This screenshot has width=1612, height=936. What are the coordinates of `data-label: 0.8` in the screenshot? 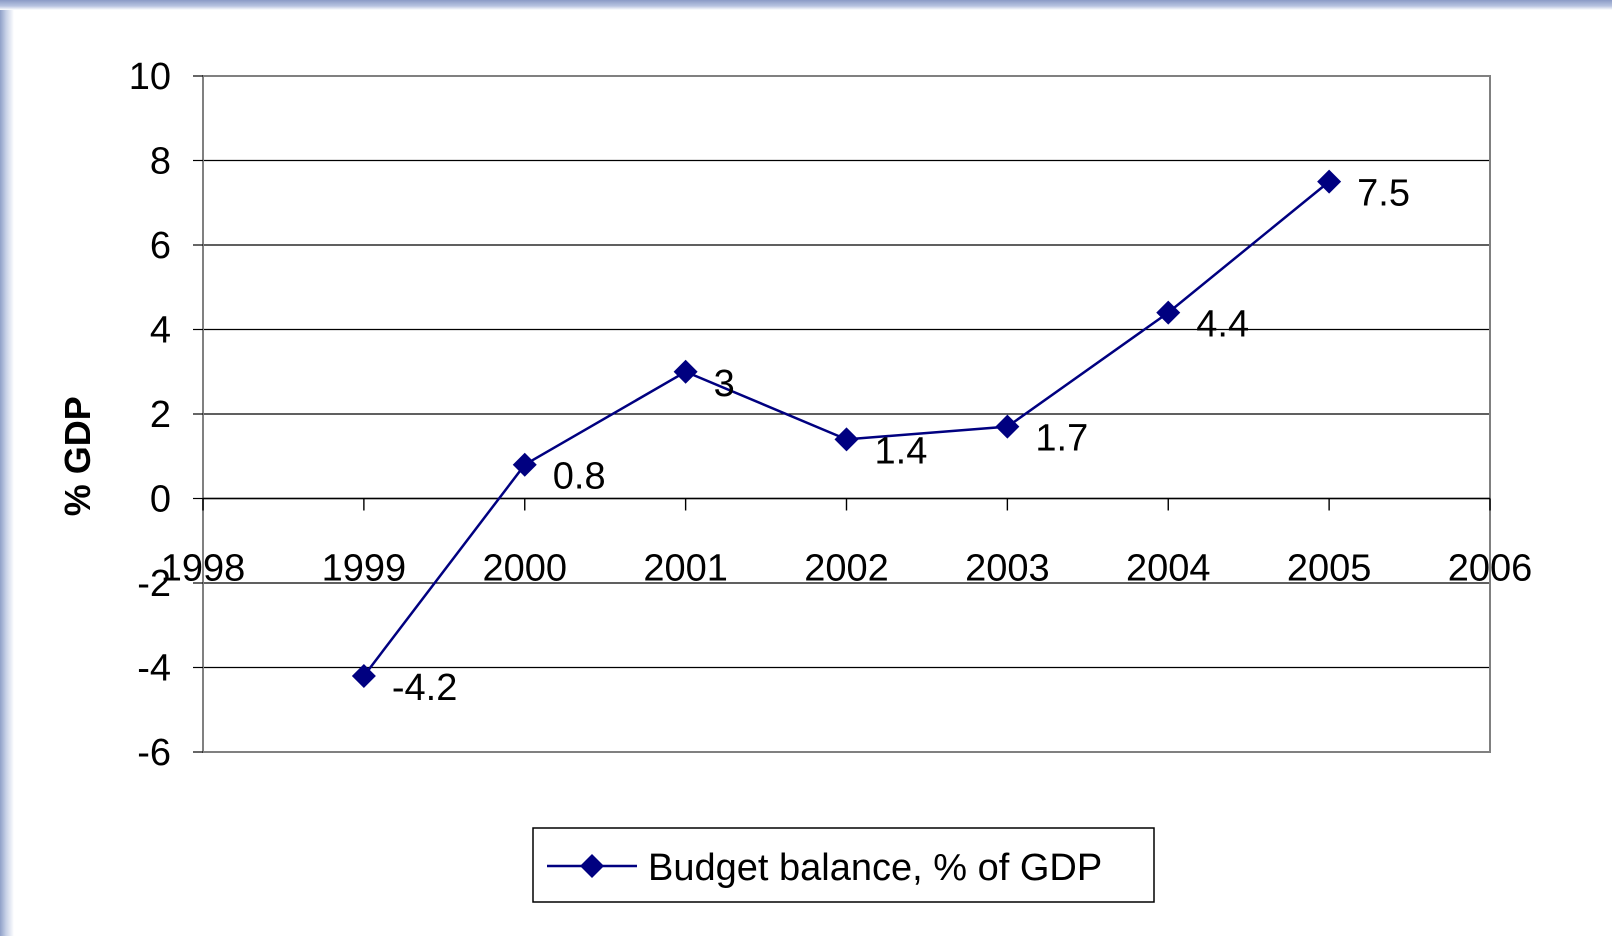 It's located at (579, 477).